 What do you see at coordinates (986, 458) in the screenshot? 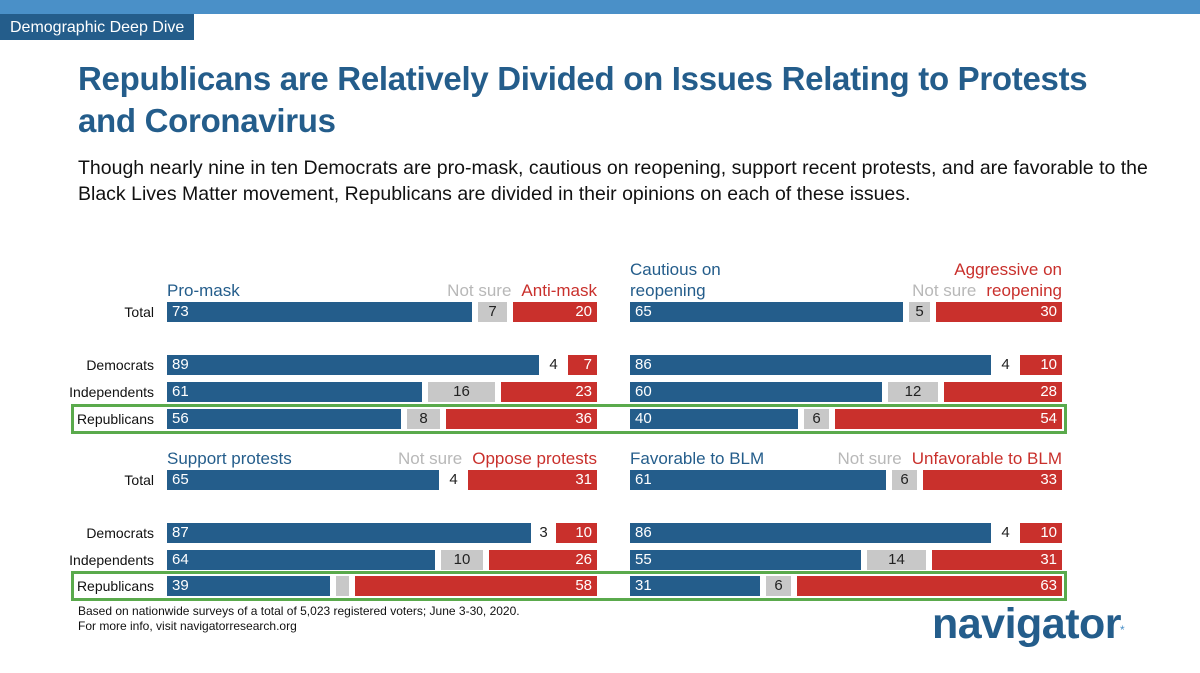
I see `legend-negative-label: Unfavorable to BLM` at bounding box center [986, 458].